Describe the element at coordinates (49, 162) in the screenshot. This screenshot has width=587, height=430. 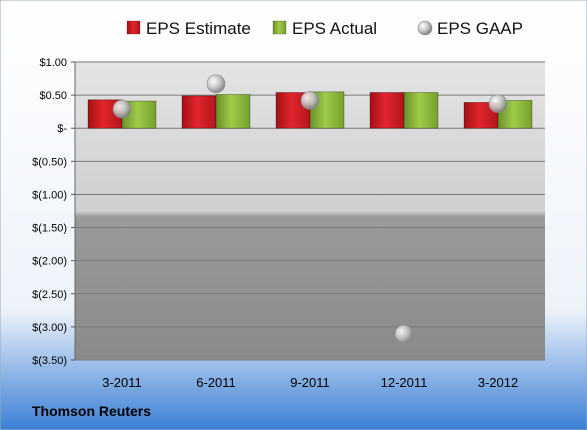
I see `y-tick-label: $(0.50)` at that location.